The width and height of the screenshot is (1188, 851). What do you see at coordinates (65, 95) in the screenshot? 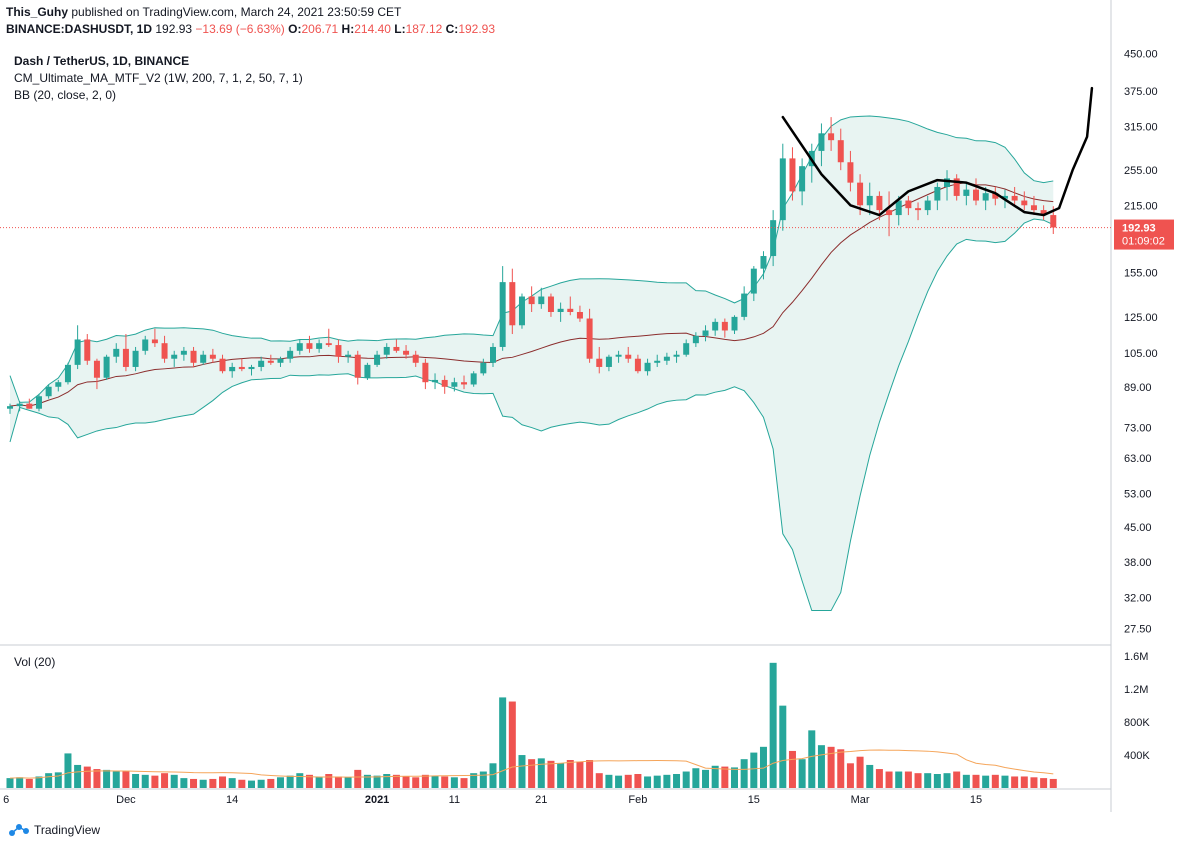
I see `legend-indicator-bb: BB (20, close, 2, 0)` at bounding box center [65, 95].